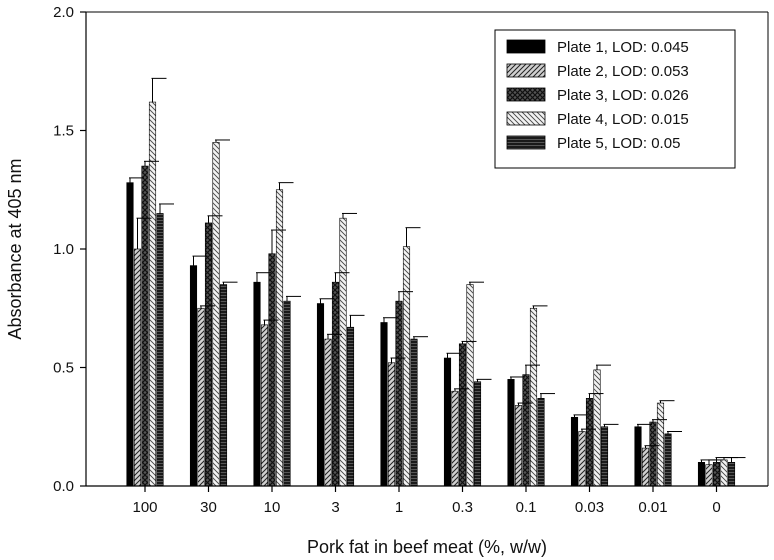 This screenshot has width=774, height=560. Describe the element at coordinates (526, 507) in the screenshot. I see `x-tick-label: 0.1` at that location.